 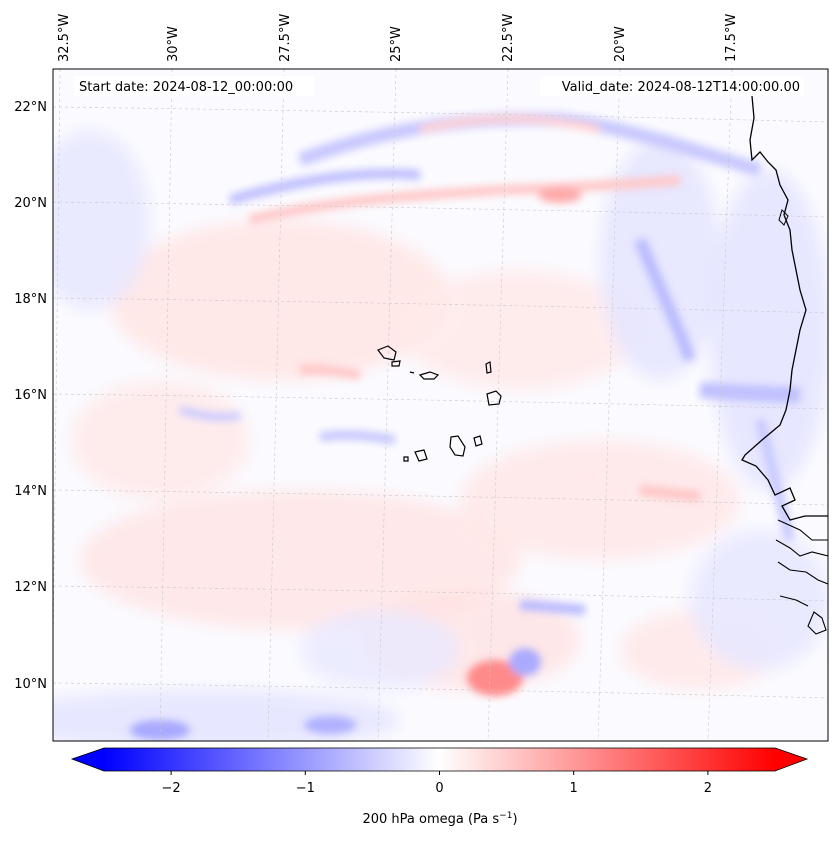 I want to click on start-date-box, so click(x=194, y=86).